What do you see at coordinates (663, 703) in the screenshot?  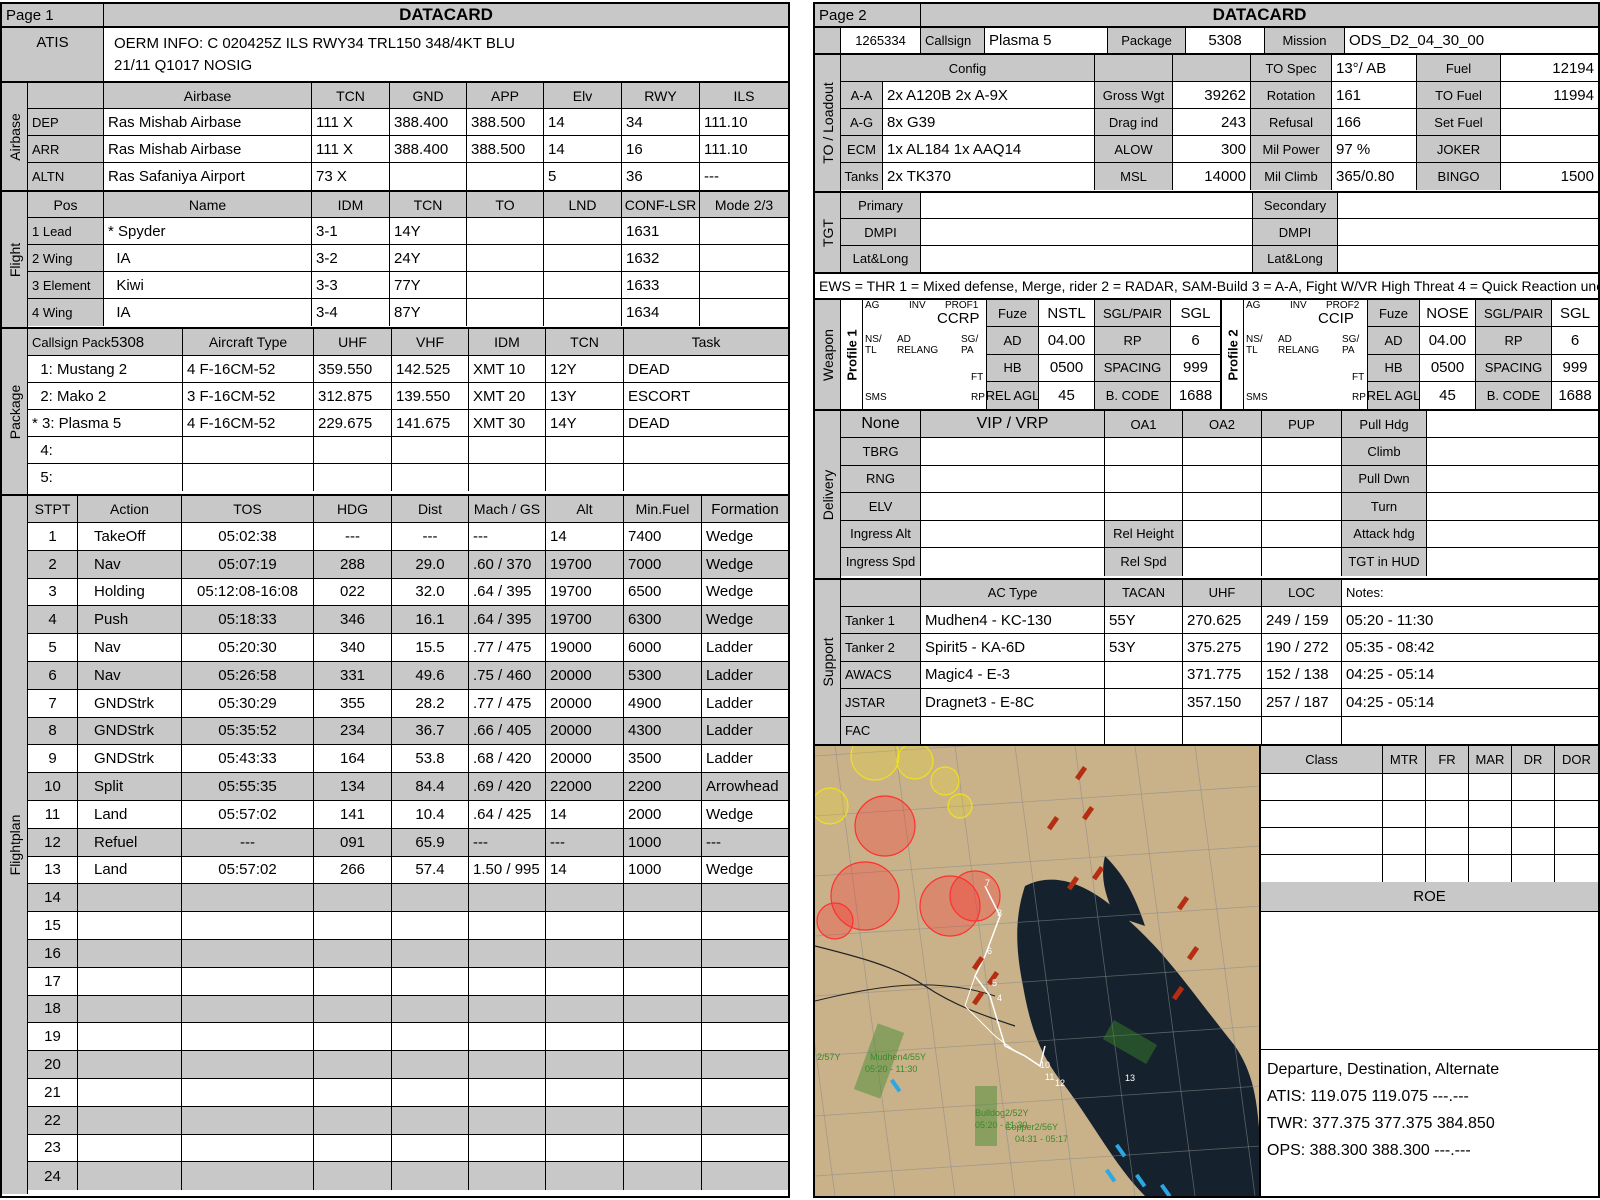 I see `flightplan-cell: 4900` at bounding box center [663, 703].